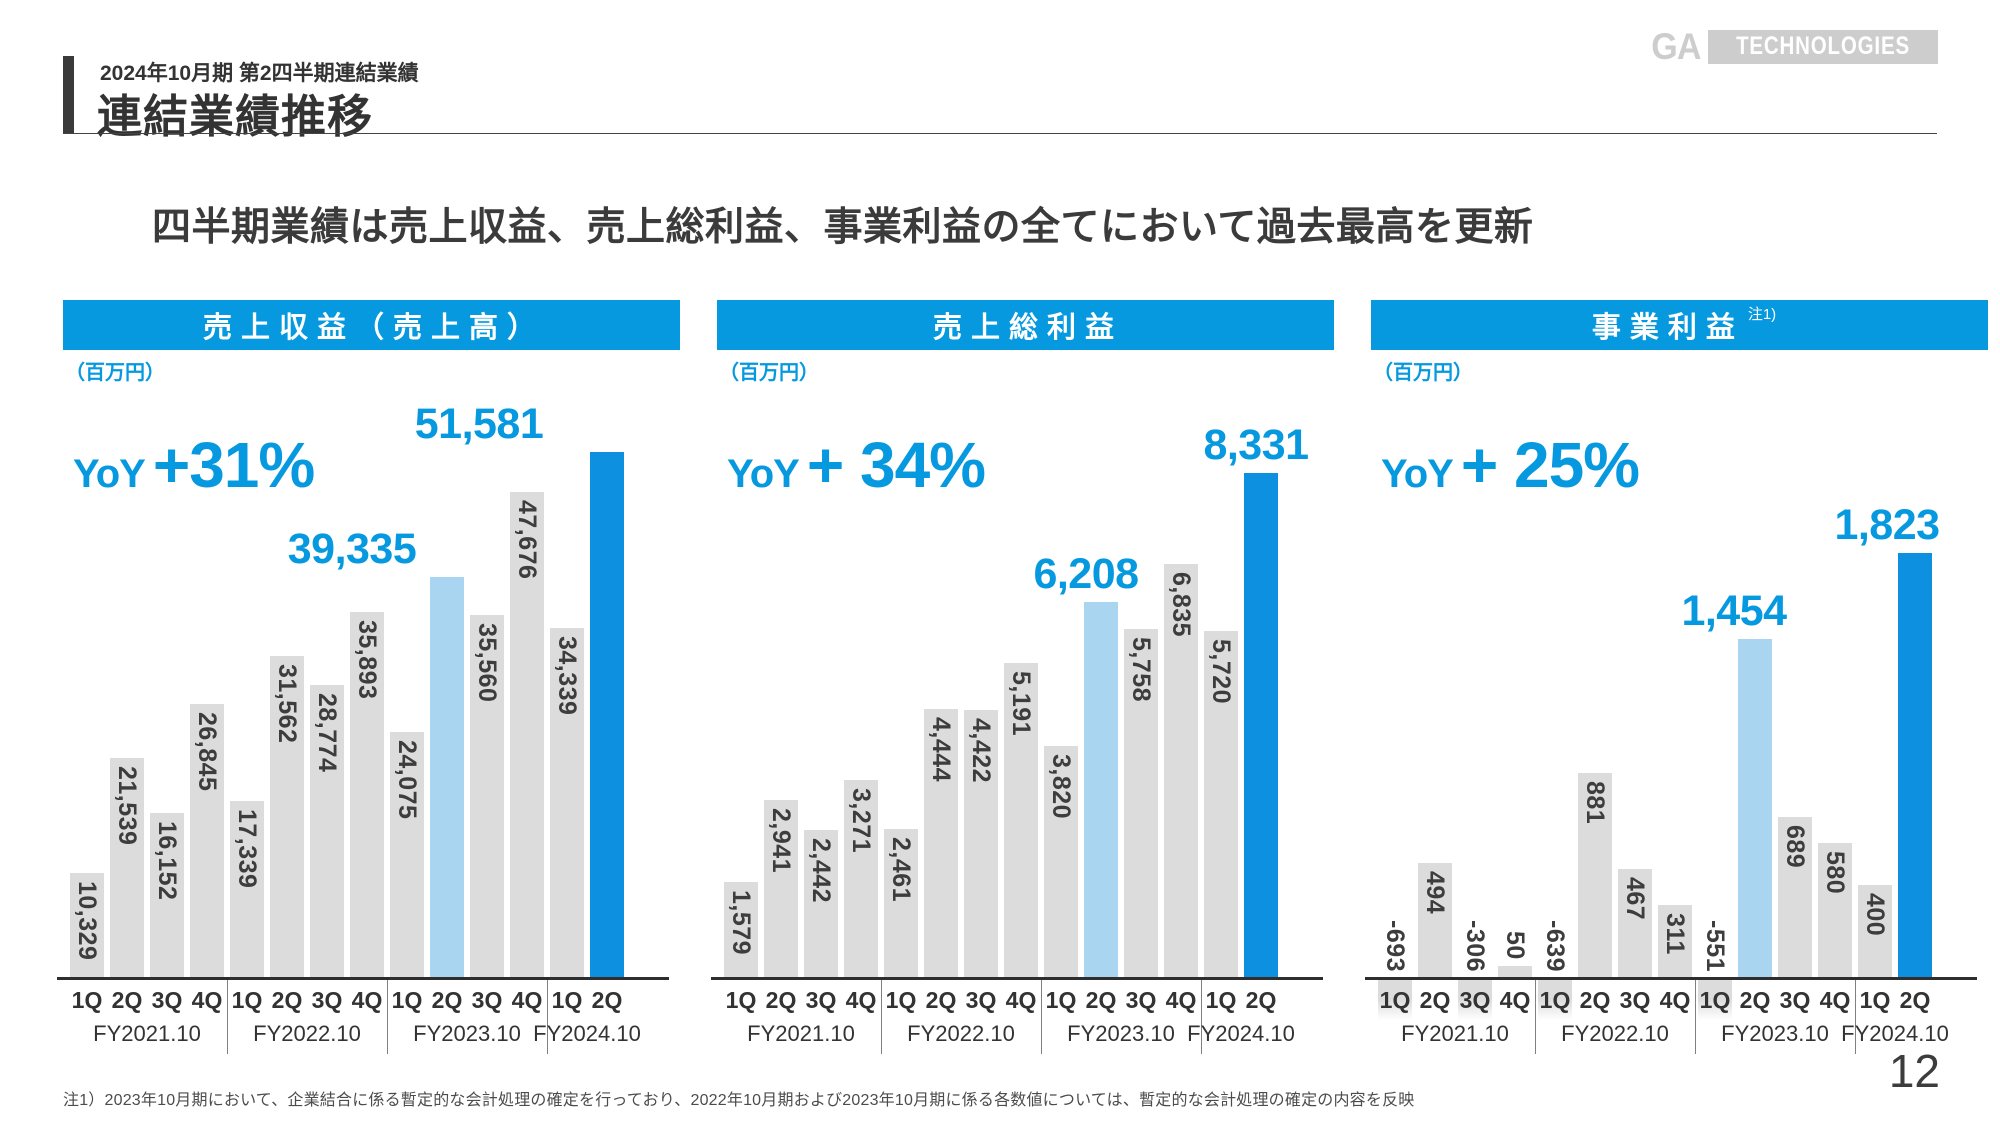  What do you see at coordinates (87, 921) in the screenshot?
I see `bar-value-label: 10,329` at bounding box center [87, 921].